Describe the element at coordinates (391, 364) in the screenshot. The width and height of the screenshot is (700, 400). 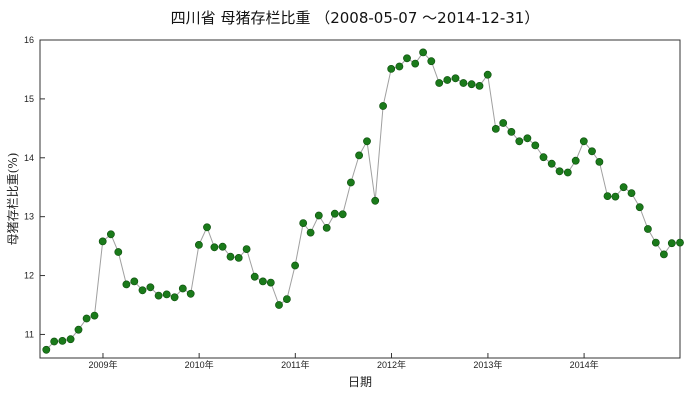
I see `x-tick-label: 2012年` at that location.